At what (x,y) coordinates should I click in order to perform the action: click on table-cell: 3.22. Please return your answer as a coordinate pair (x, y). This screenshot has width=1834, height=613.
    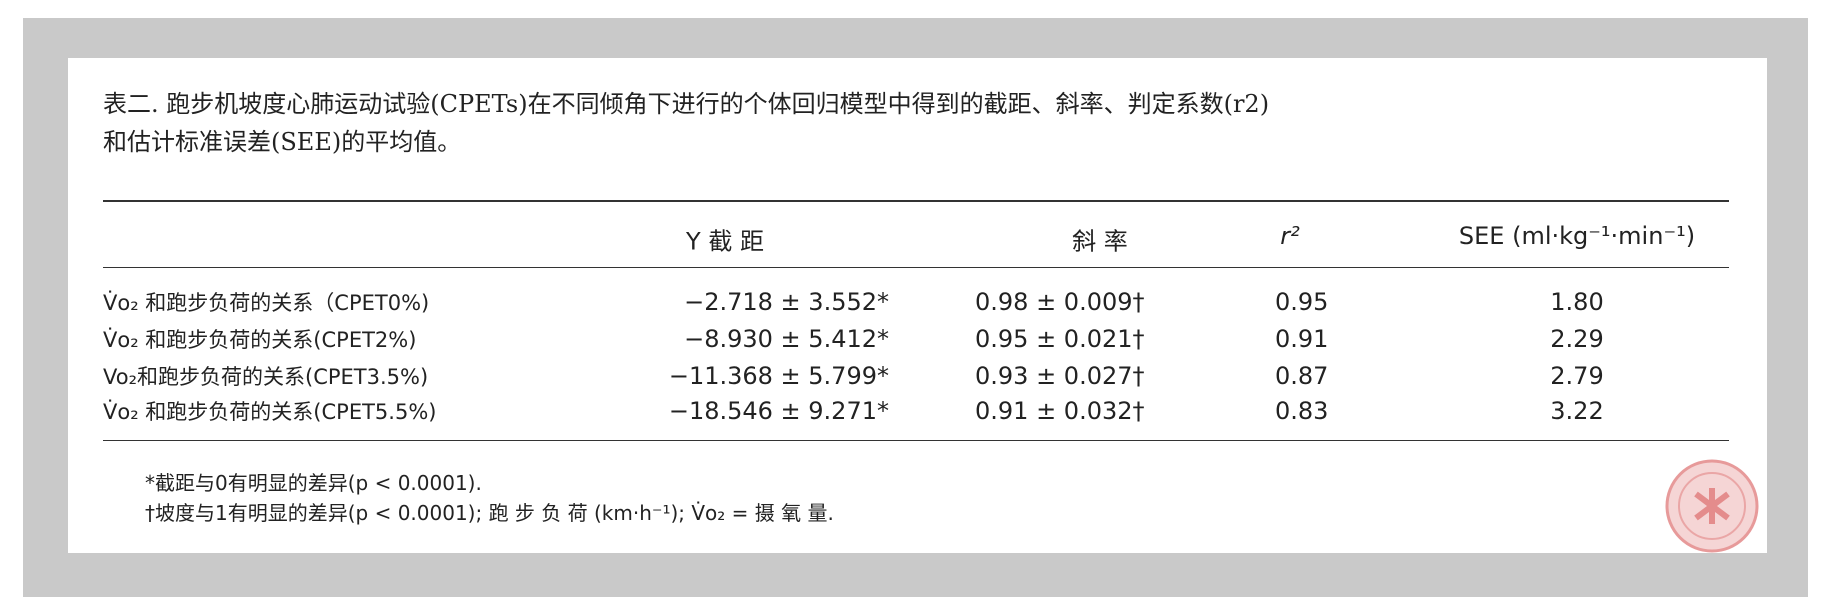
    Looking at the image, I should click on (1577, 411).